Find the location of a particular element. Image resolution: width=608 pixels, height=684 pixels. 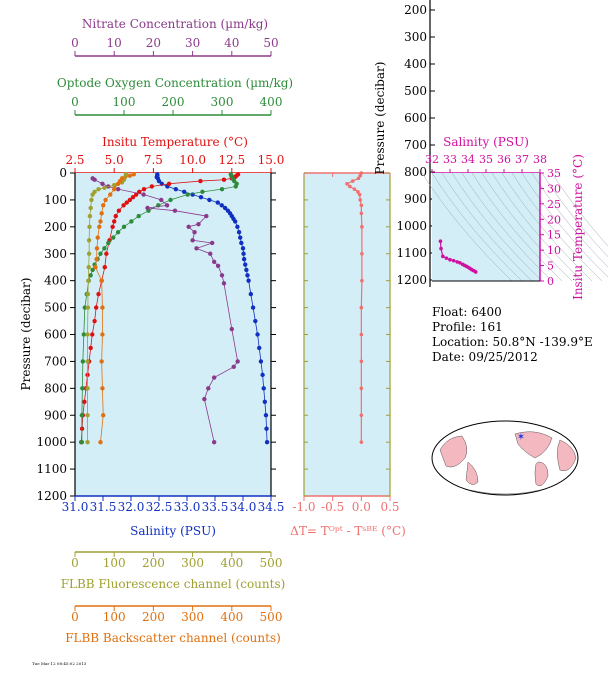

tick-label: 32.5 is located at coordinates (159, 507).